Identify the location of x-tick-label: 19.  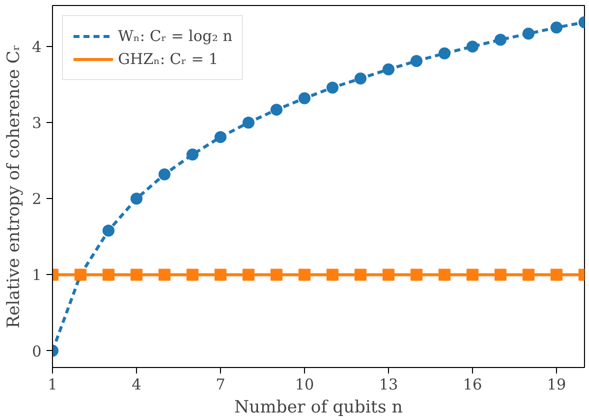
(556, 385).